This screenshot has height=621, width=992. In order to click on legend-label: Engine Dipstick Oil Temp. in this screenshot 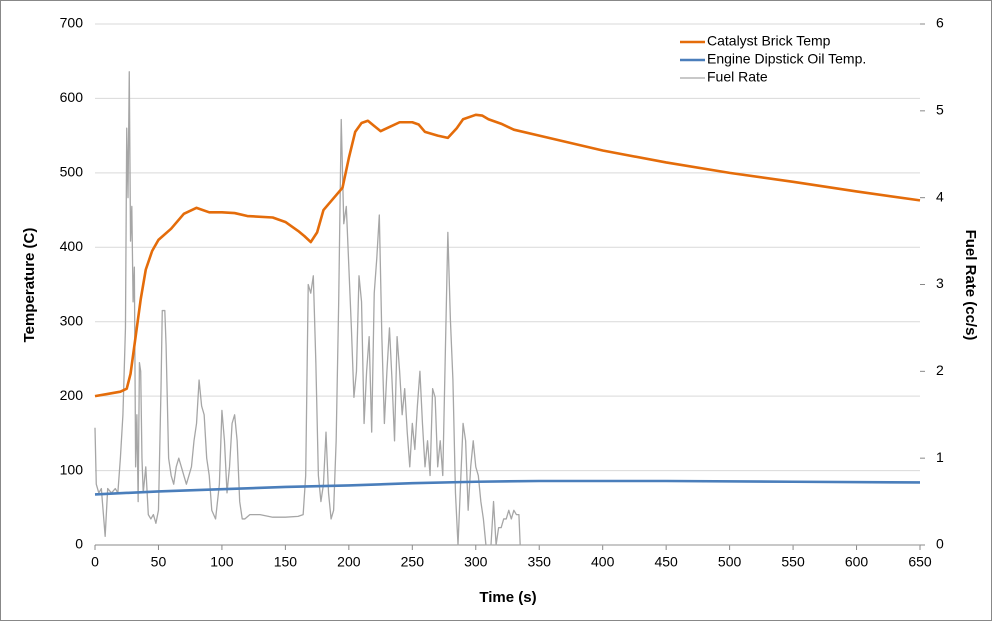, I will do `click(786, 59)`.